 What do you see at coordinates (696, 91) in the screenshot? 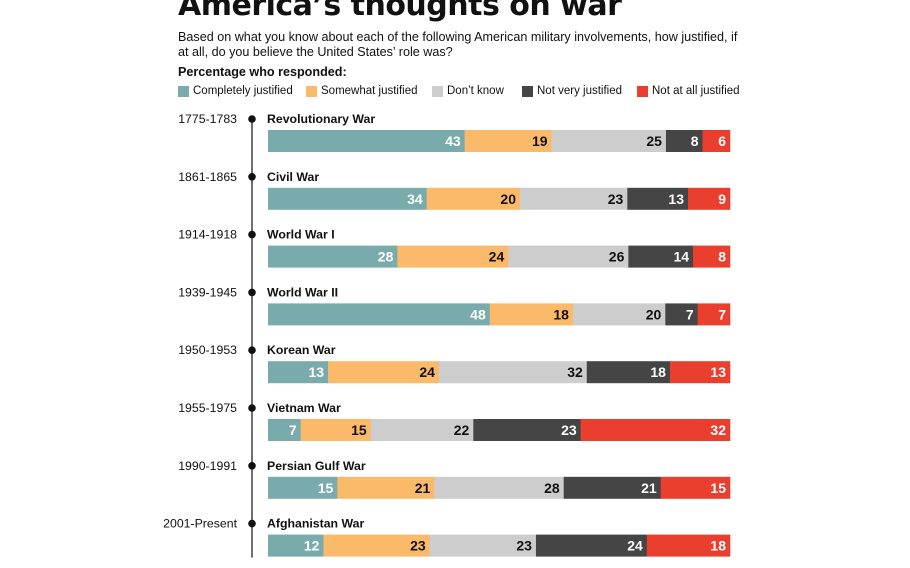
I see `legend-label-not-at-all-justified: Not at all justified` at bounding box center [696, 91].